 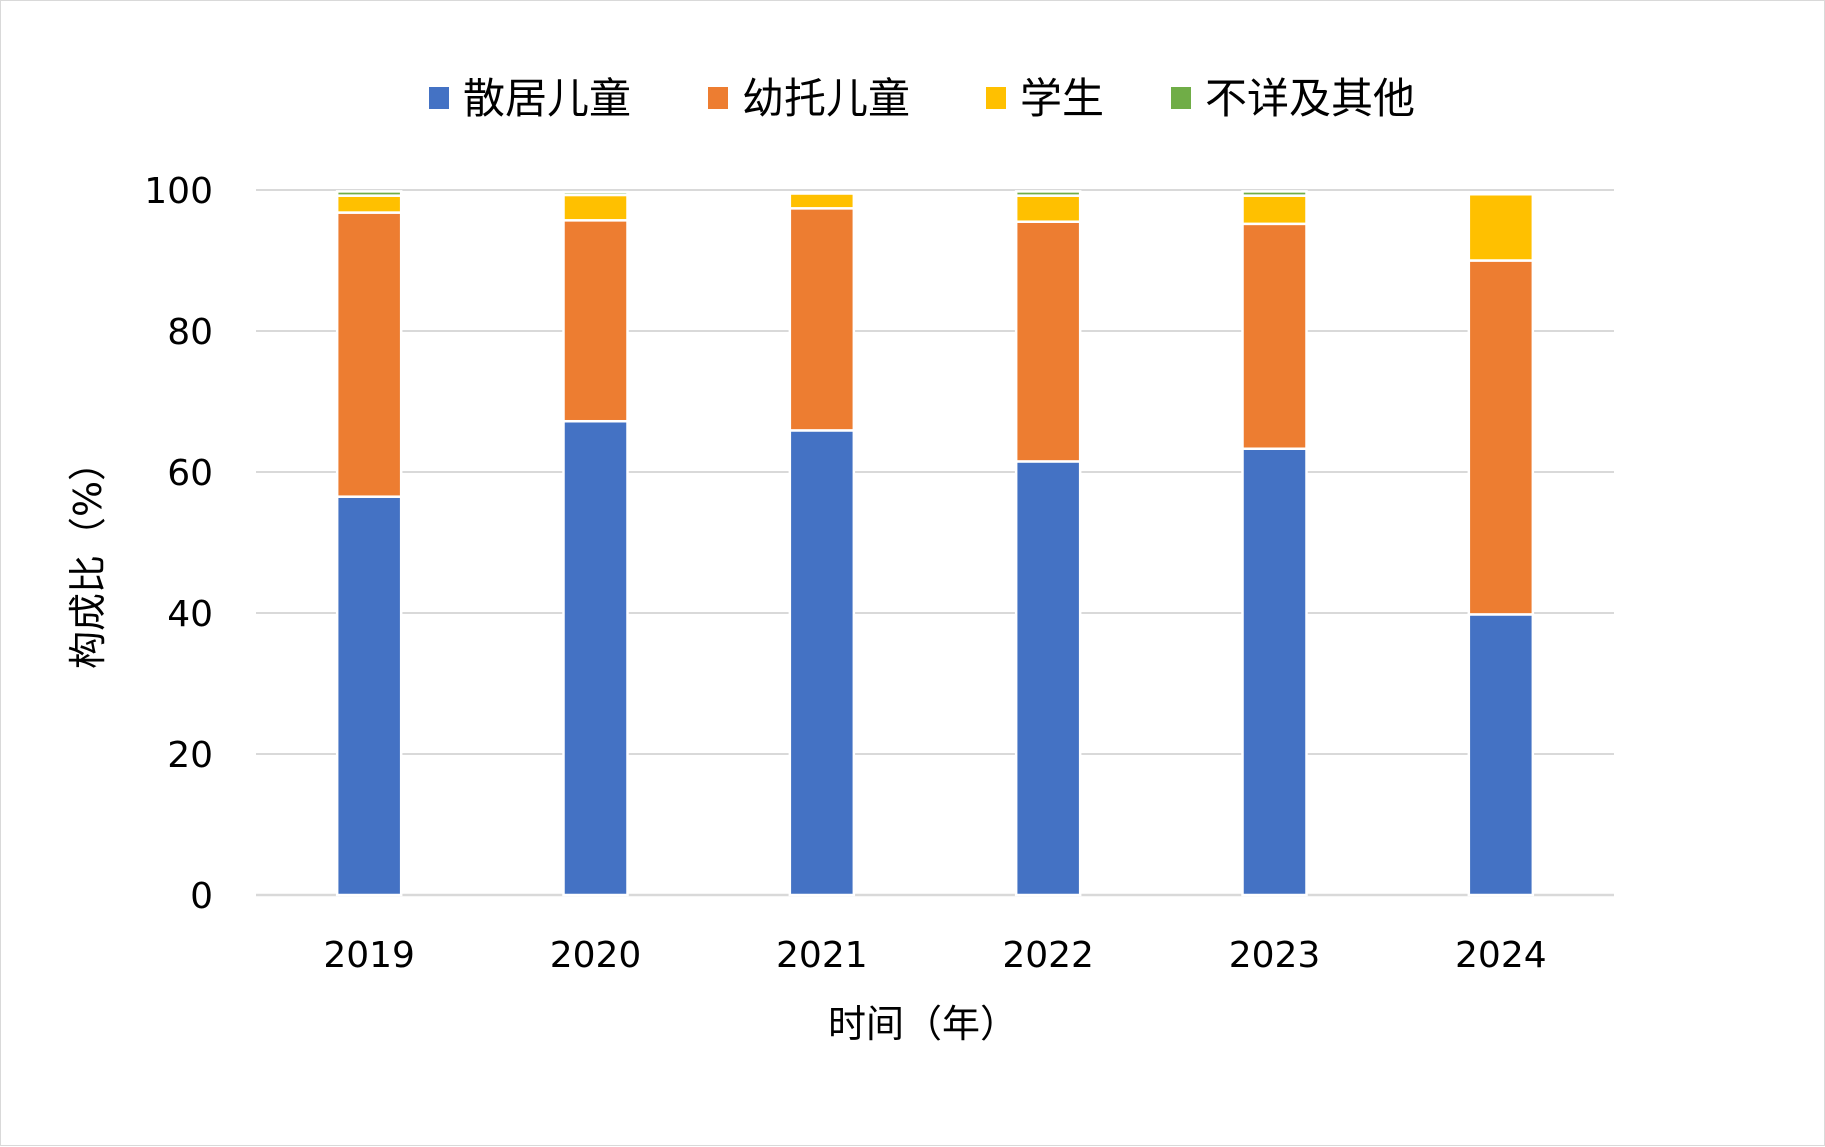 I want to click on y-tick-label: 40, so click(x=190, y=614).